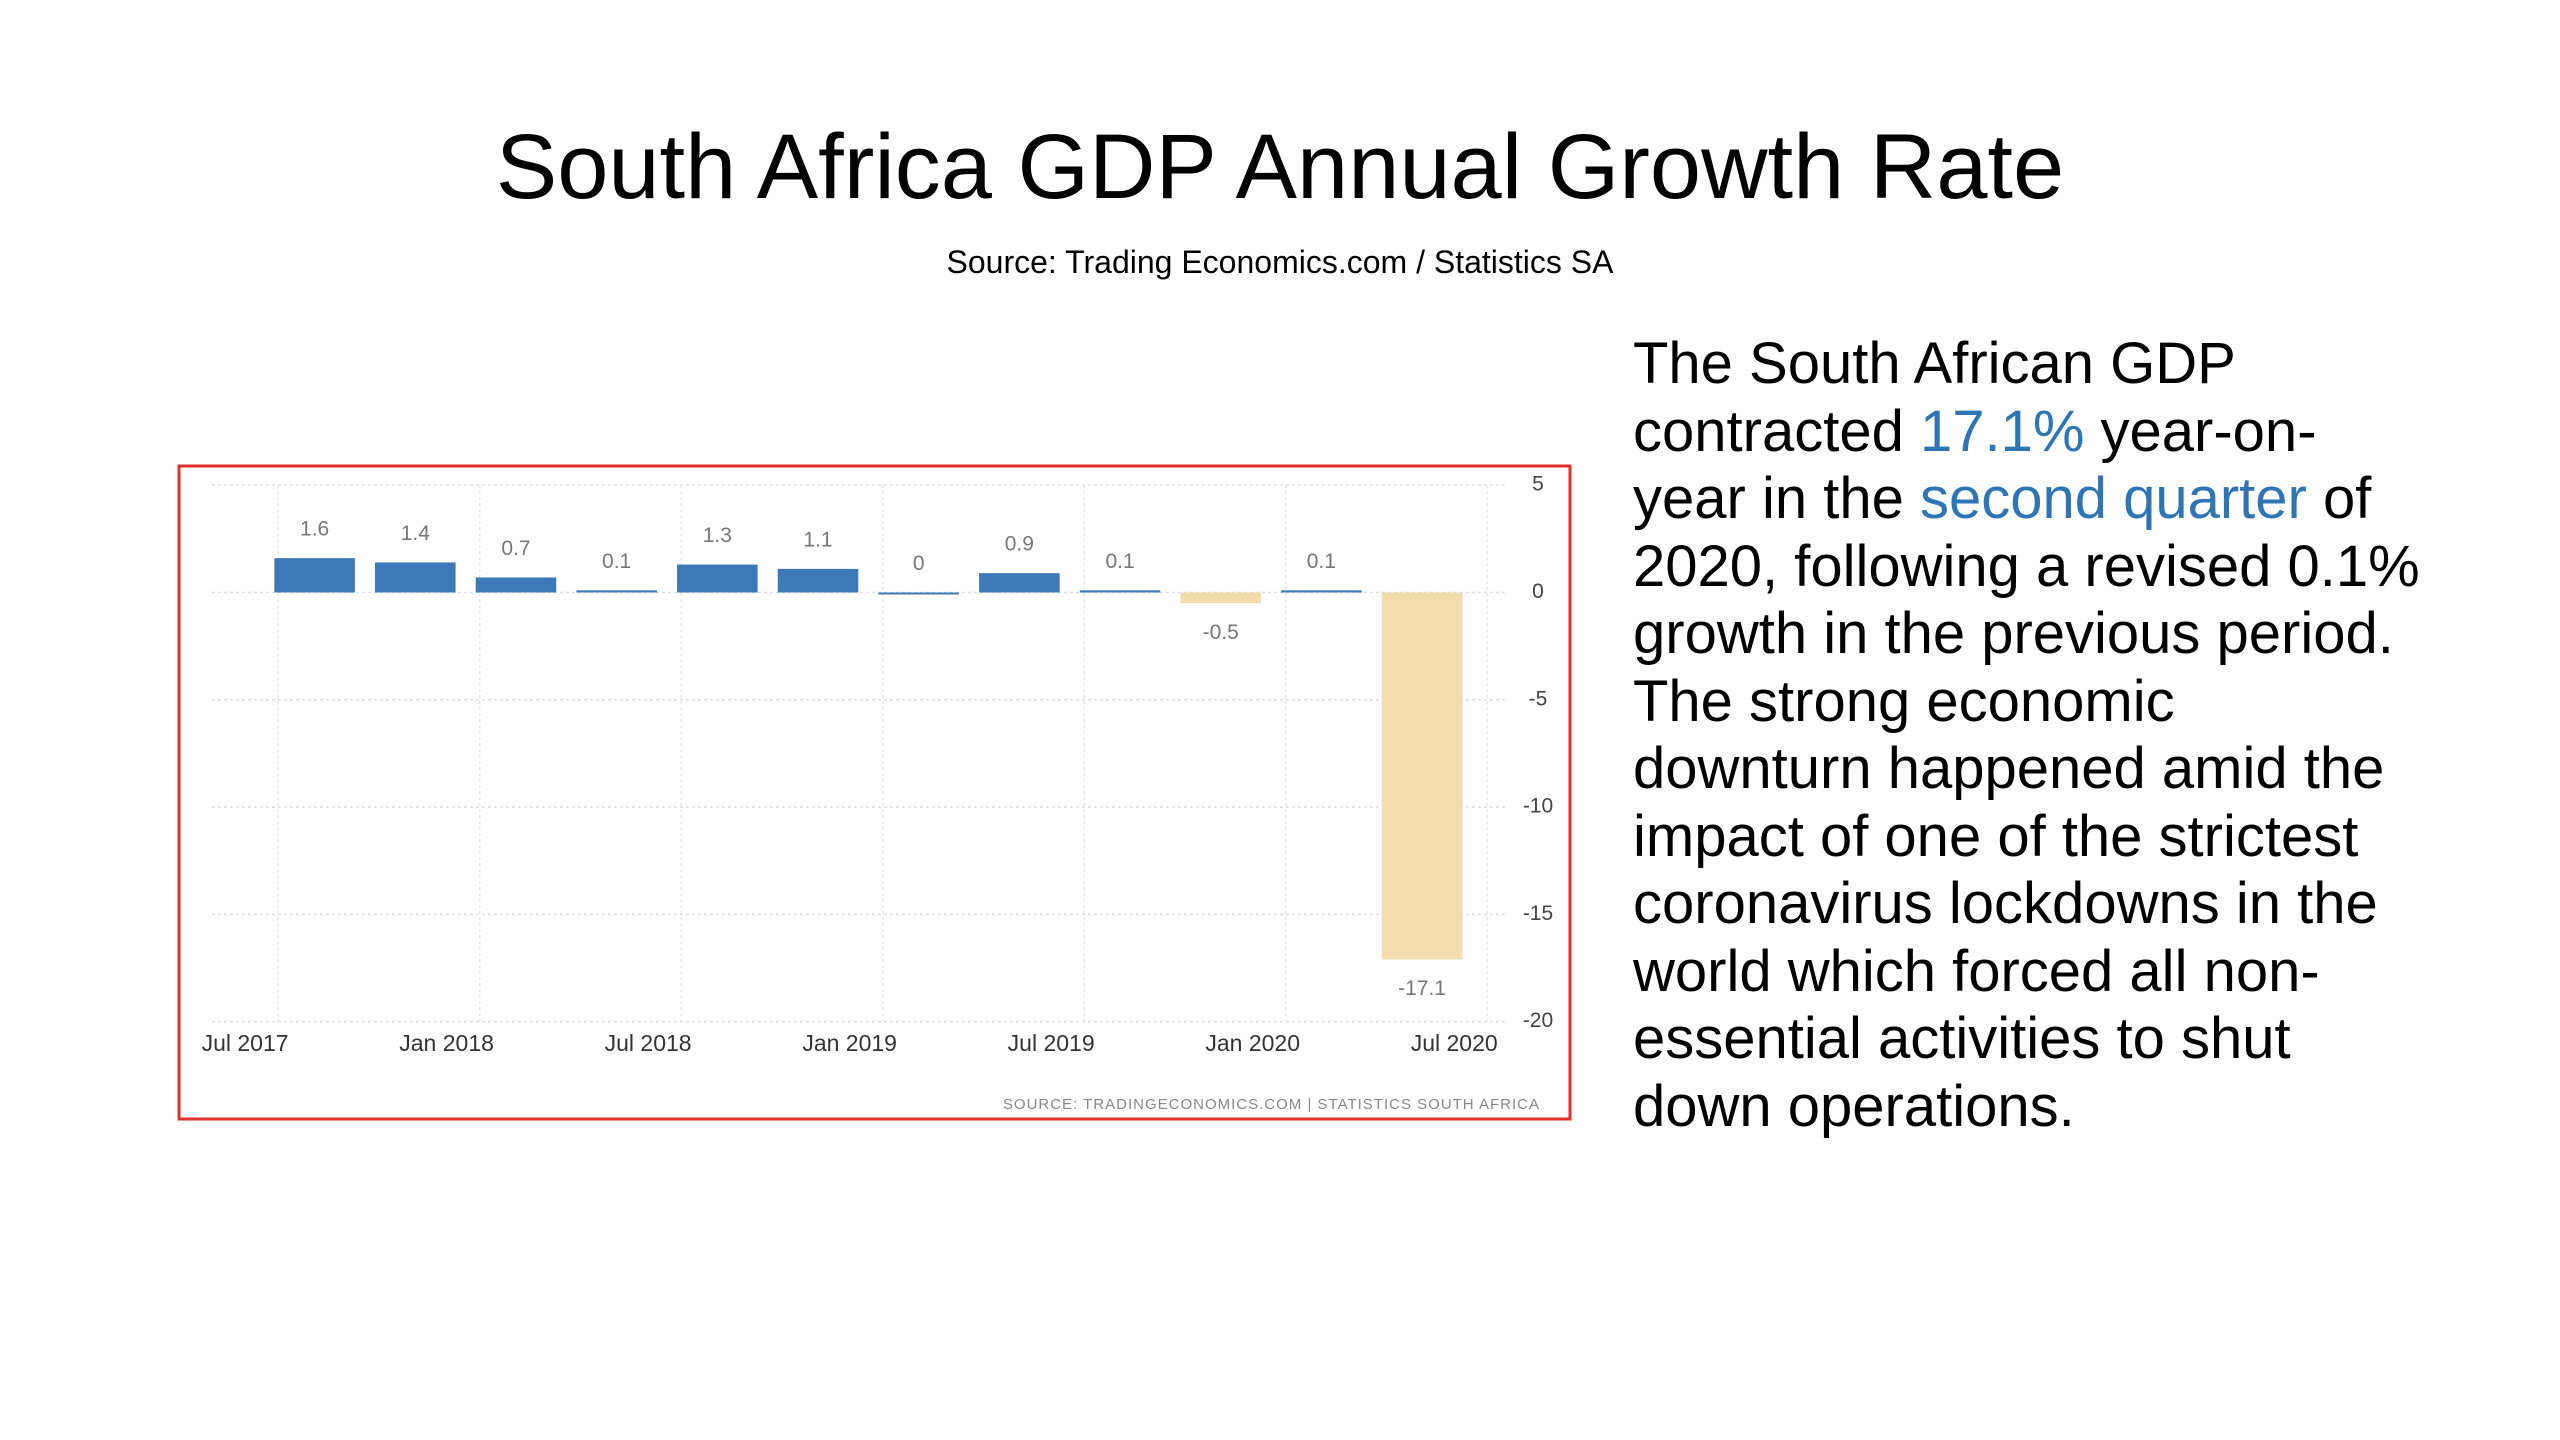  I want to click on text-part: The South African GDP contracted, so click(1934, 397).